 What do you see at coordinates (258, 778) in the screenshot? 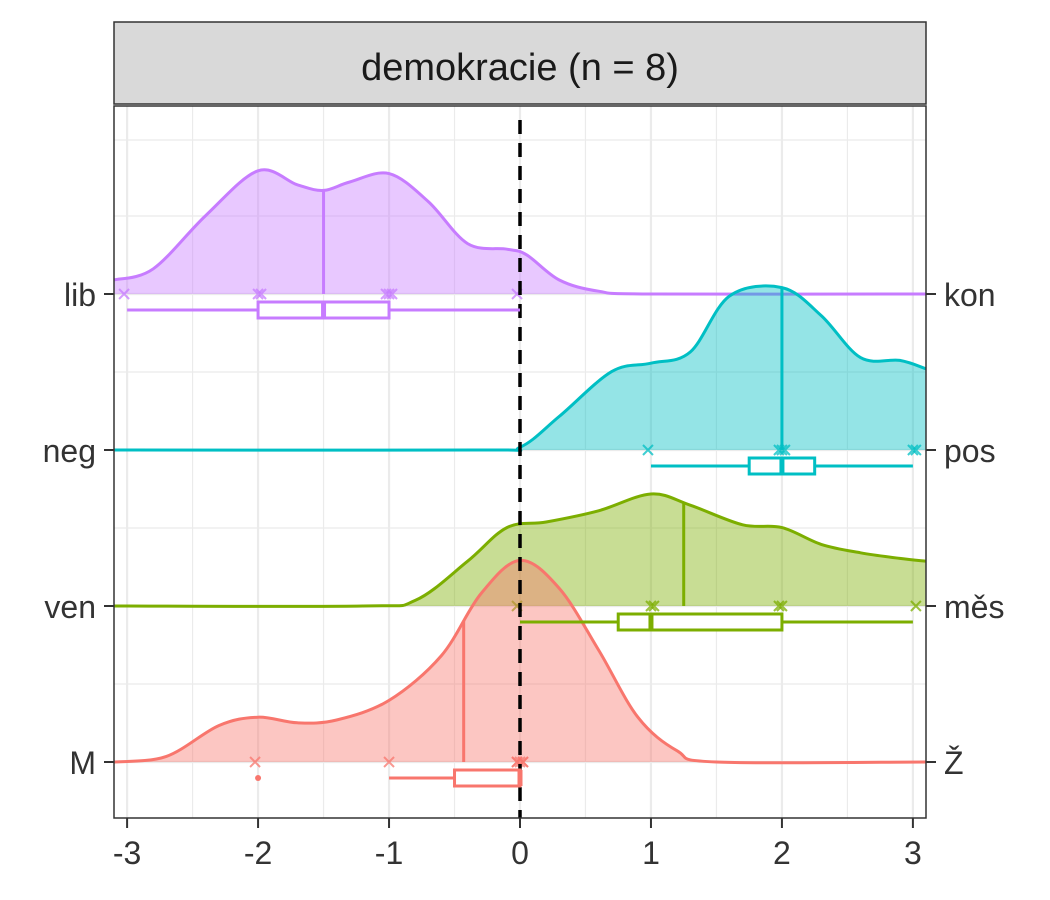
I see `outlier-point` at bounding box center [258, 778].